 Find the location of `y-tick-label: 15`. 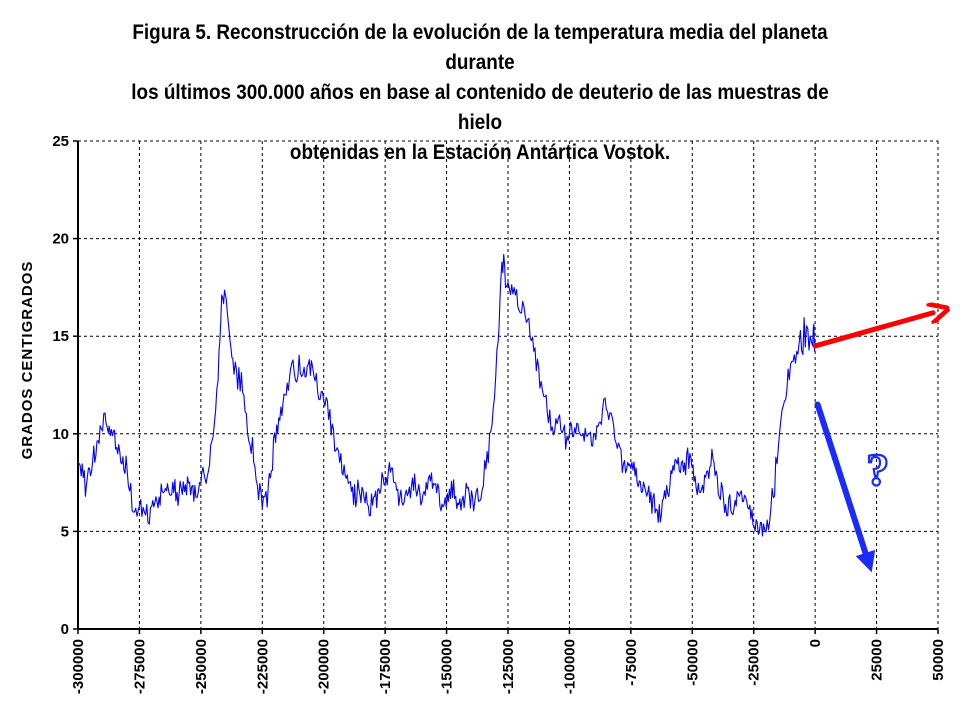

y-tick-label: 15 is located at coordinates (60, 336).